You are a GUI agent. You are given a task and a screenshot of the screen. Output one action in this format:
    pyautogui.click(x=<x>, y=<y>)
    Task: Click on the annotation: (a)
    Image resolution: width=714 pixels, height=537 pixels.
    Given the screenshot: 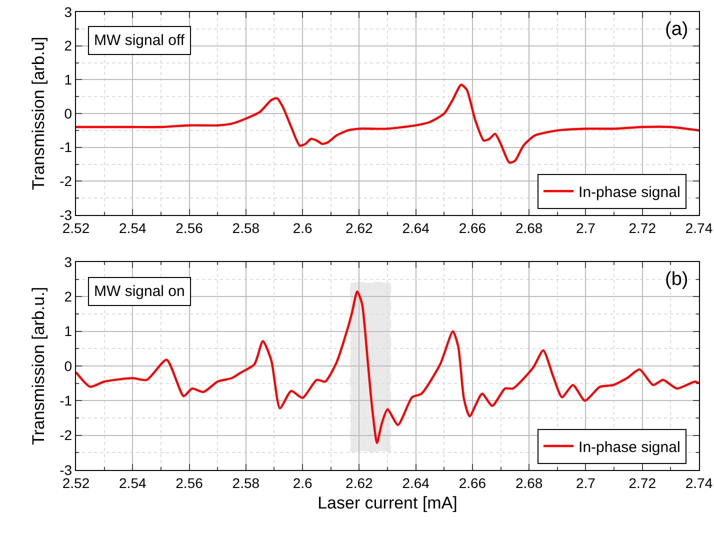 What is the action you would take?
    pyautogui.click(x=676, y=29)
    